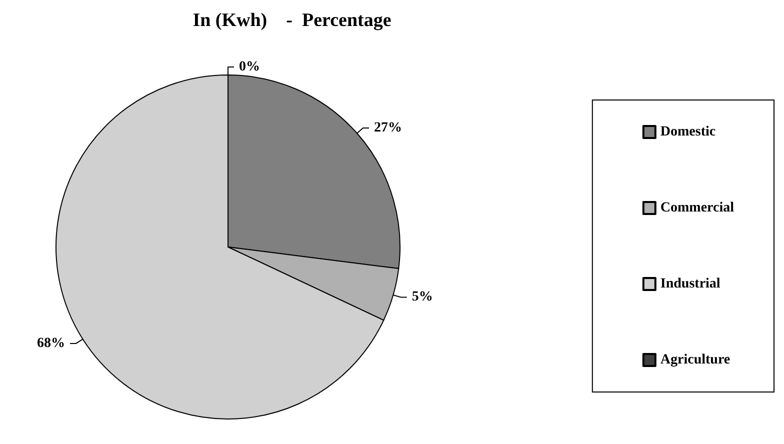 Image resolution: width=784 pixels, height=444 pixels. I want to click on data-label: 27%, so click(388, 128).